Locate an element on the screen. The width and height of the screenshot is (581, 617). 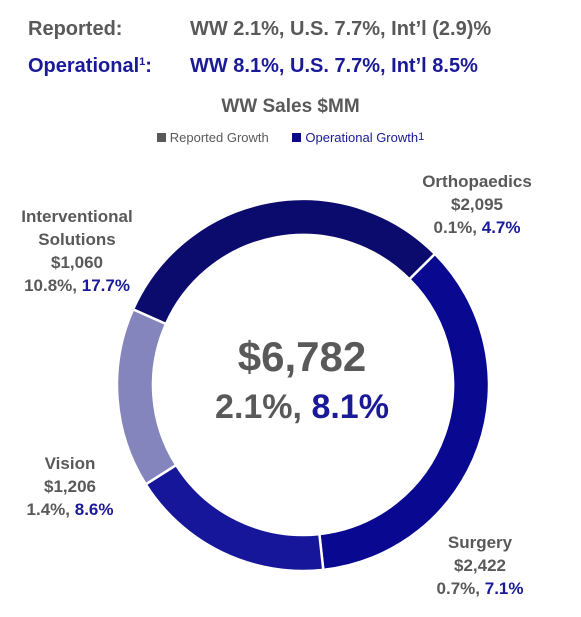
legend-footnote-marker: 1 is located at coordinates (421, 137).